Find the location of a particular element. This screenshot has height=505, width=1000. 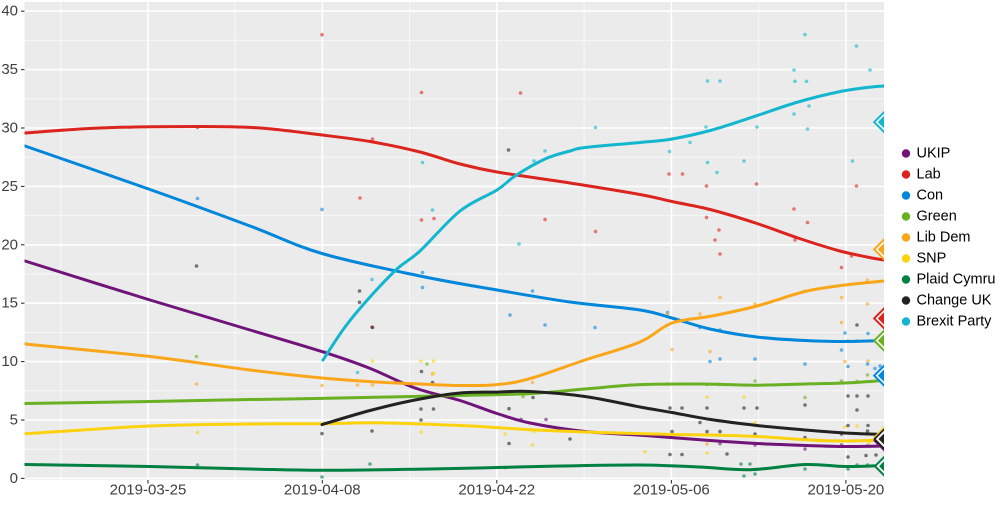

svg-text: Change UK is located at coordinates (954, 301).